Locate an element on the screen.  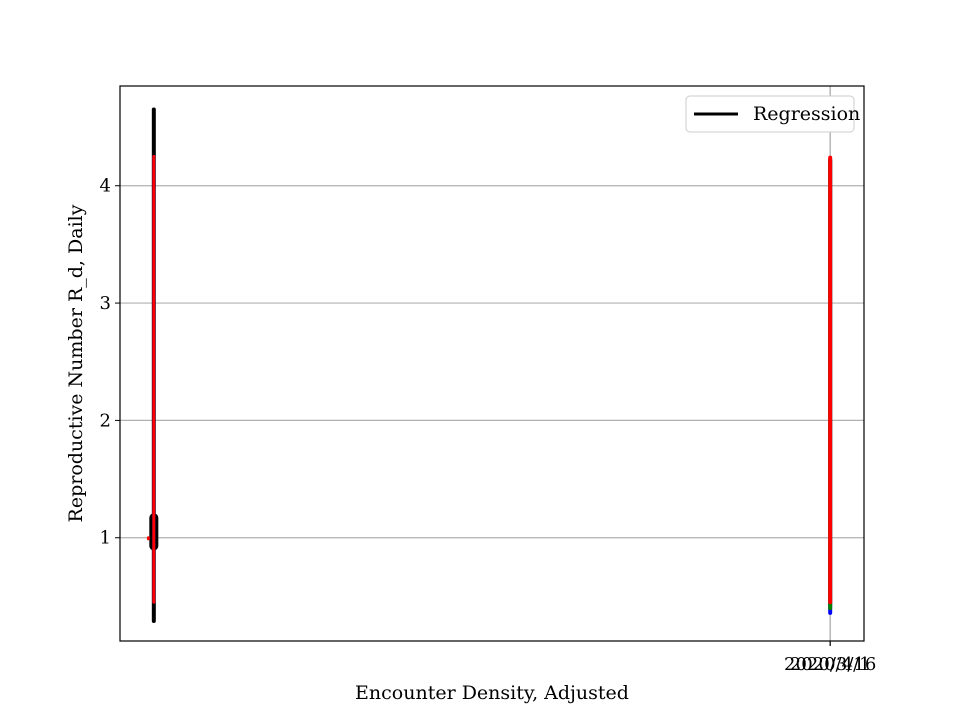
y-tick-label: 3 is located at coordinates (105, 303).